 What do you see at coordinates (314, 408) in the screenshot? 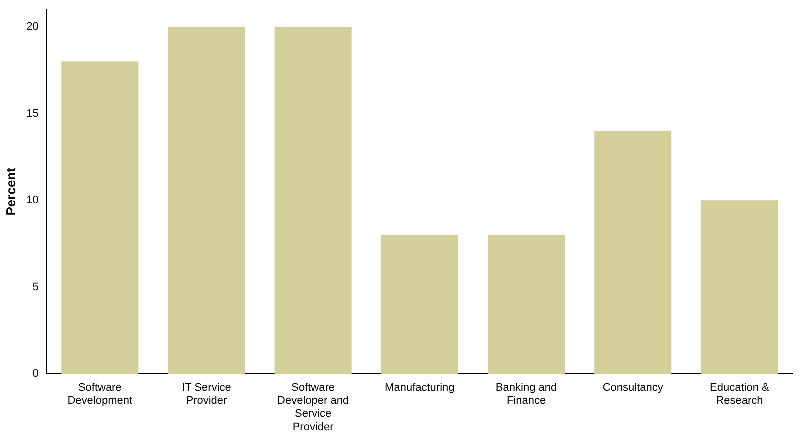
I see `x-tick-label: Software Developer and Service Provider` at bounding box center [314, 408].